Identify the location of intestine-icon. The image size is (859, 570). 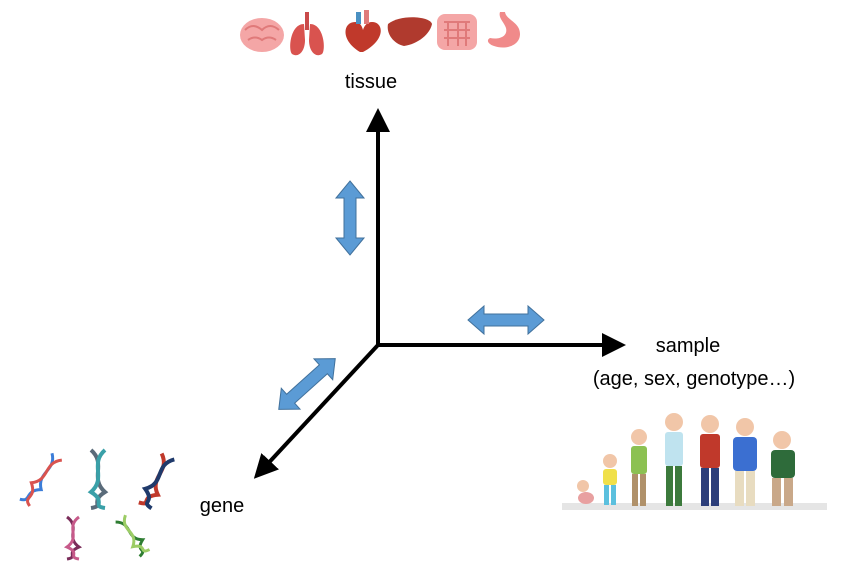
(457, 32).